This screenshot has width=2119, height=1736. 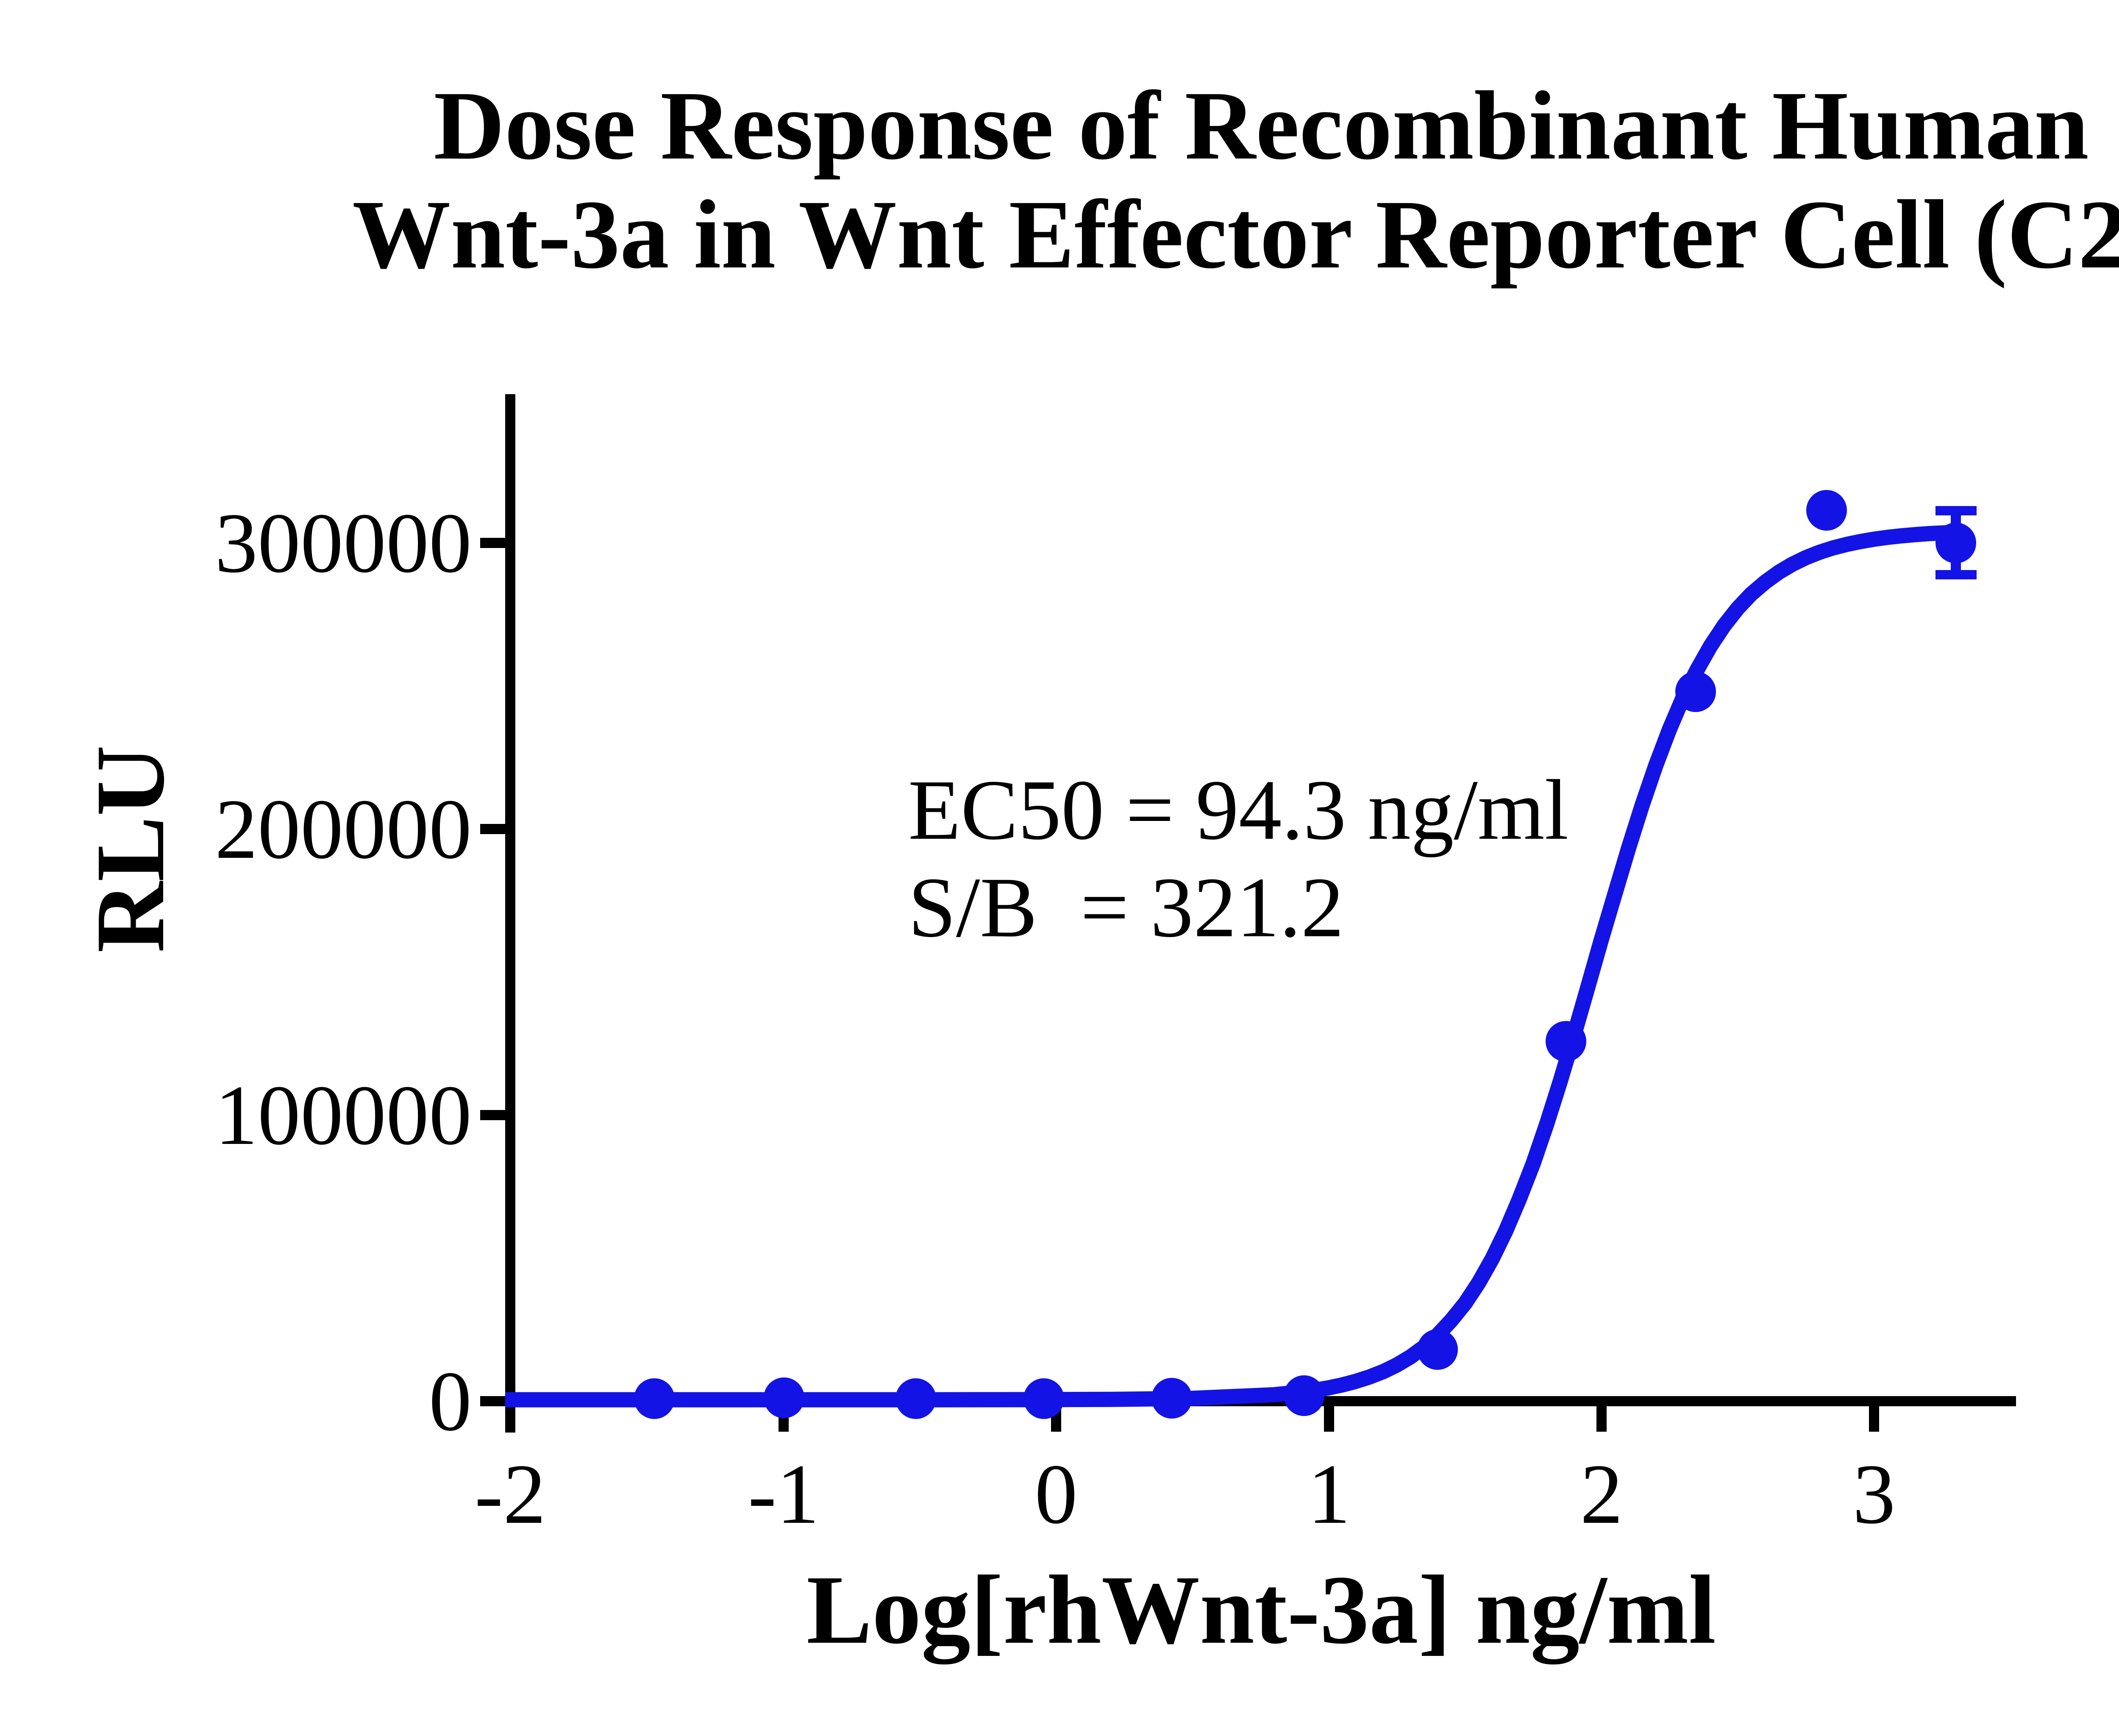 What do you see at coordinates (1261, 125) in the screenshot?
I see `svg-text:Dose Response of Recombinant H: Dose Response of Recombinant Human` at bounding box center [1261, 125].